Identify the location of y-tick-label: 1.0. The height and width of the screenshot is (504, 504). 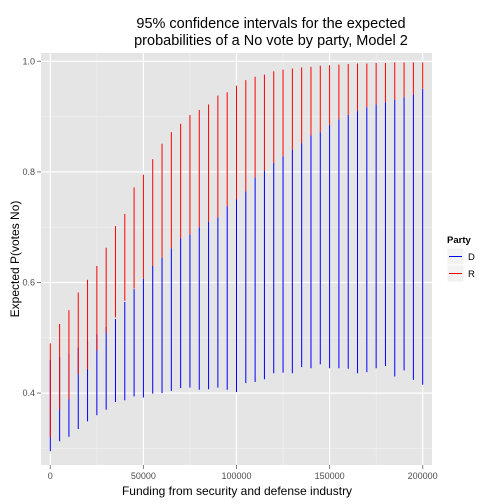
(28, 61).